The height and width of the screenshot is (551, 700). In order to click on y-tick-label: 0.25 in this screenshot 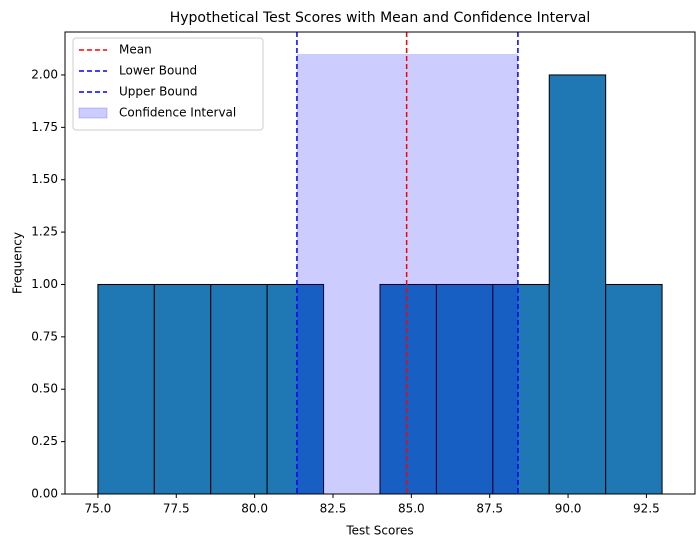, I will do `click(44, 441)`.